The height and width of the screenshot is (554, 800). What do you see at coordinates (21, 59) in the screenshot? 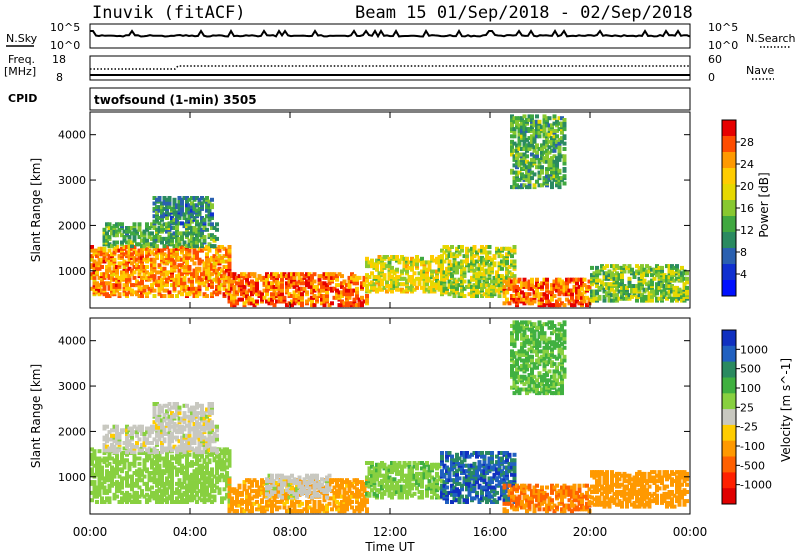
I see `freq-label: Freq.` at bounding box center [21, 59].